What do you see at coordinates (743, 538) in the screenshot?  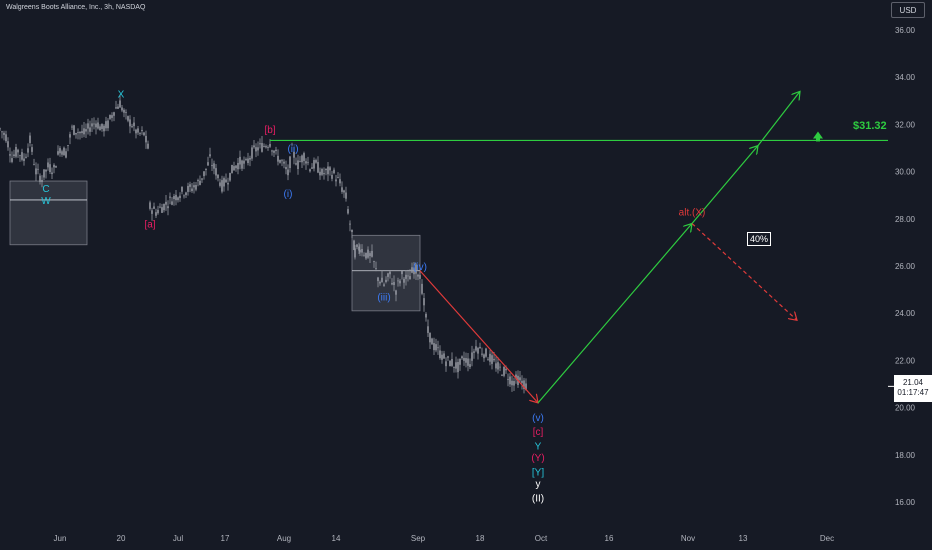 I see `x-tick-label: 13` at bounding box center [743, 538].